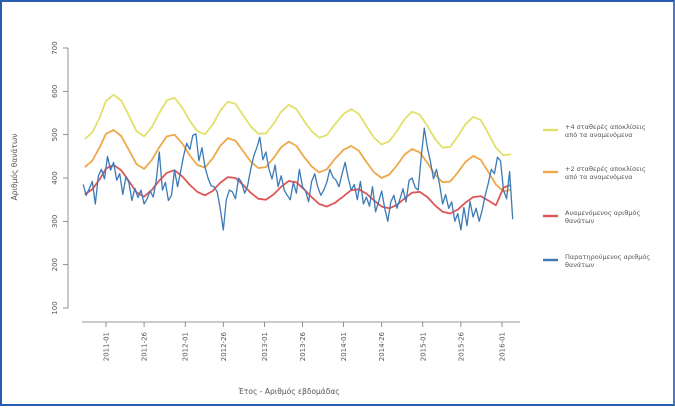 The width and height of the screenshot is (675, 409). Describe the element at coordinates (55, 177) in the screenshot. I see `y-tick-label: 400` at that location.